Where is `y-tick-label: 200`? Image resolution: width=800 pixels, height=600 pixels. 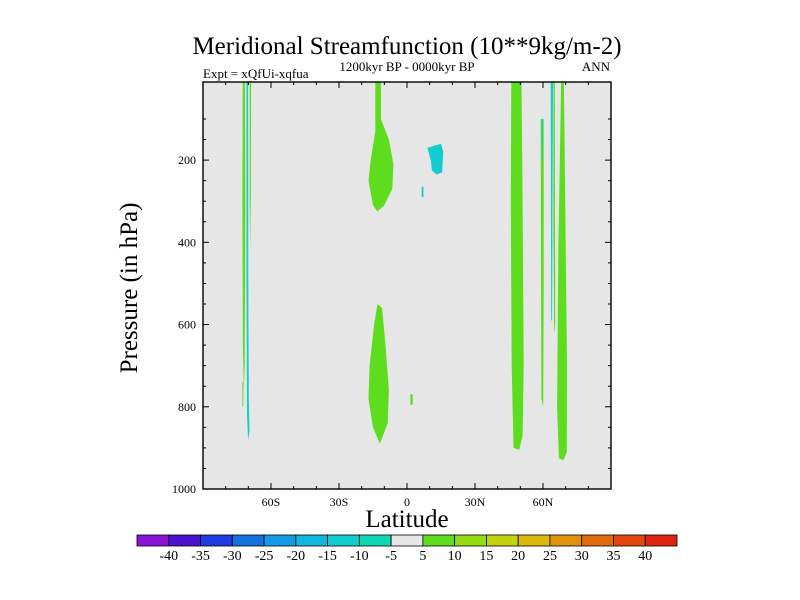 y-tick-label: 200 is located at coordinates (187, 160).